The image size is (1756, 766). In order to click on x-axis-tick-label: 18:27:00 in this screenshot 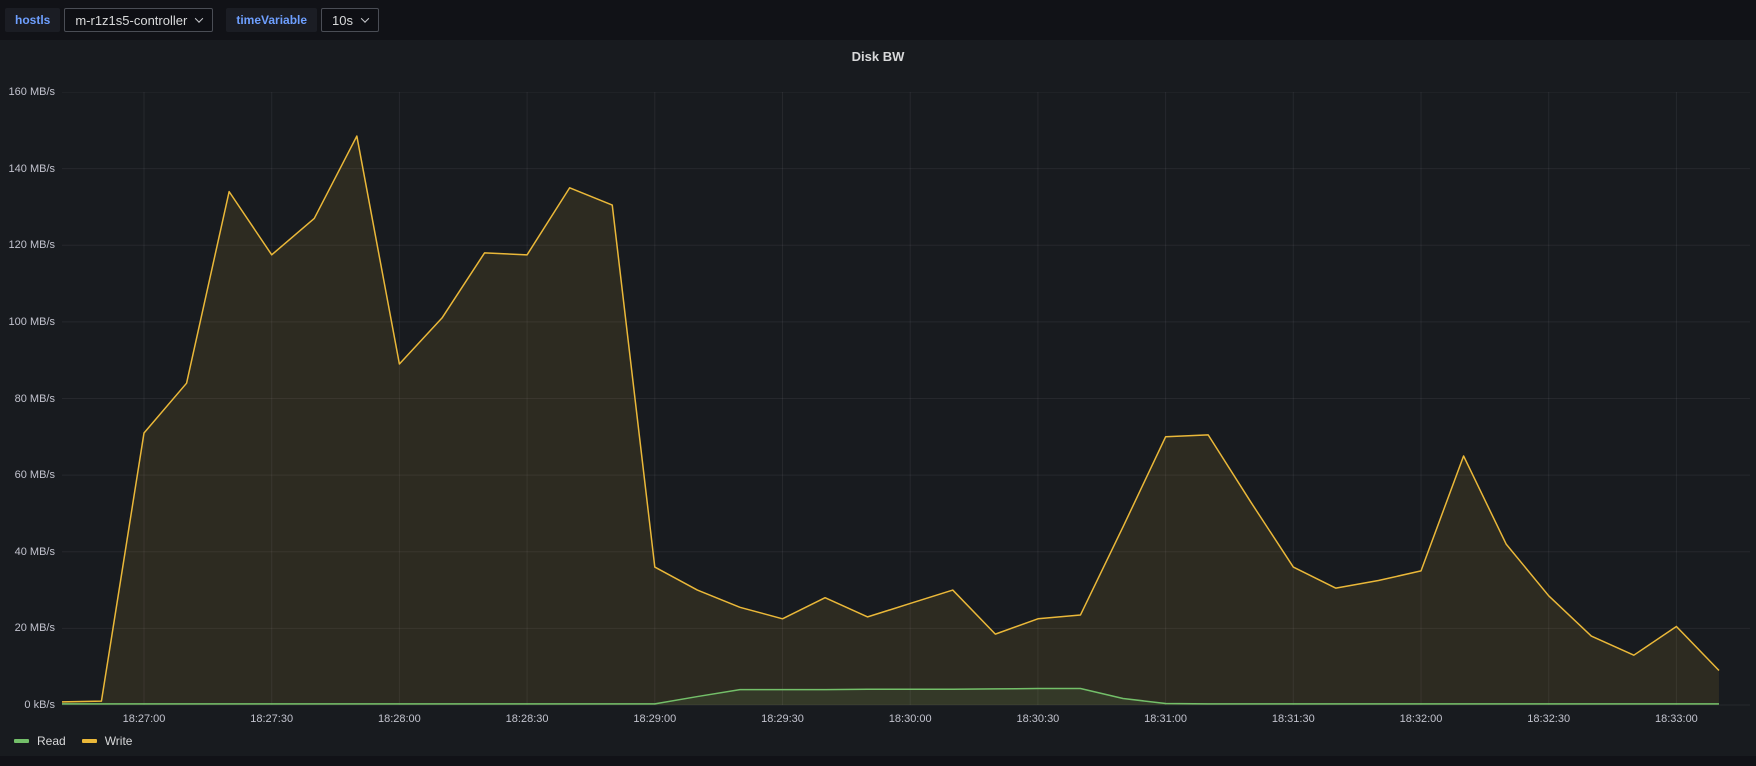, I will do `click(144, 719)`.